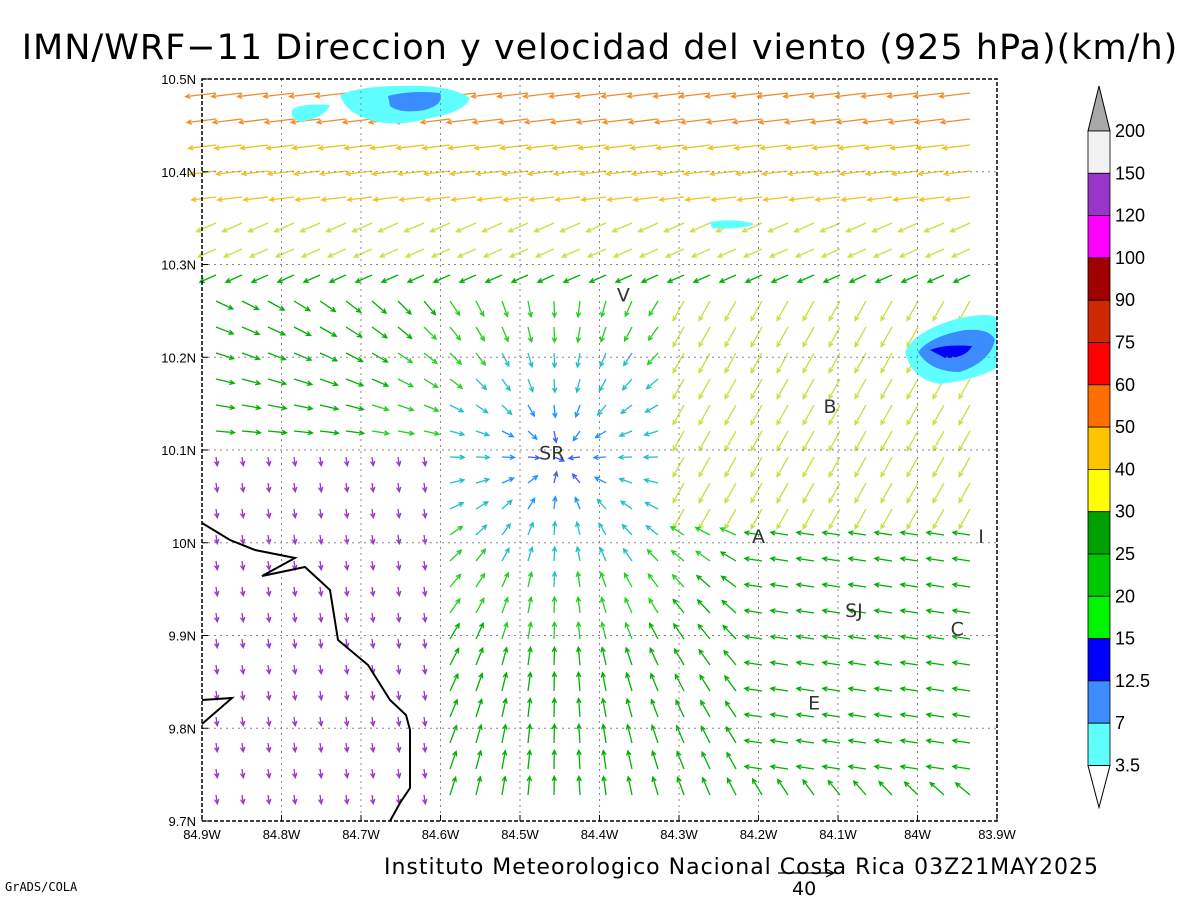  What do you see at coordinates (310, 113) in the screenshot?
I see `shade-cyan-north-west` at bounding box center [310, 113].